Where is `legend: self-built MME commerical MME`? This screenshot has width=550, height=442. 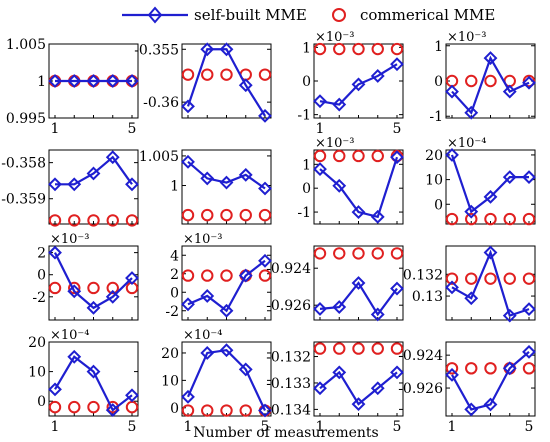 legend: self-built MME commerical MME is located at coordinates (308, 15).